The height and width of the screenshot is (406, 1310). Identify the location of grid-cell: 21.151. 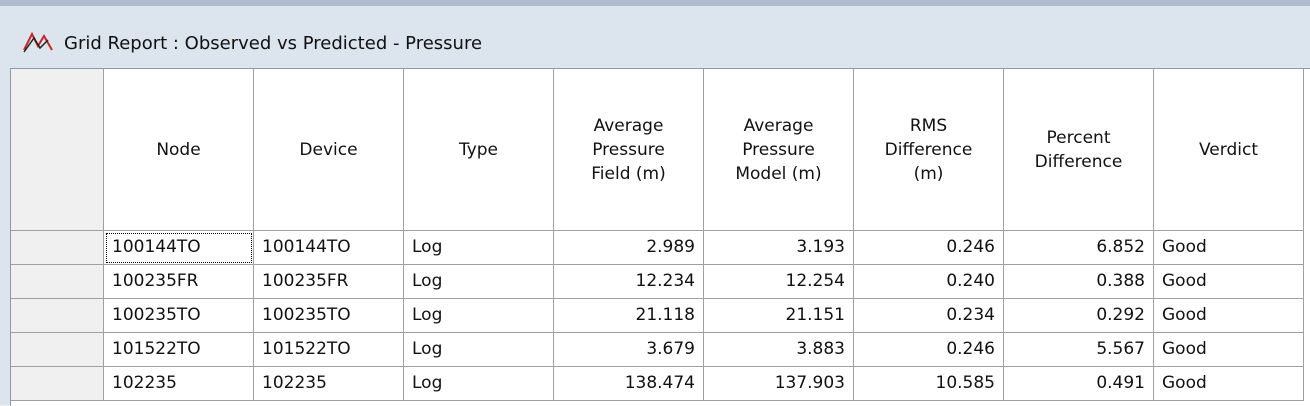
(779, 316).